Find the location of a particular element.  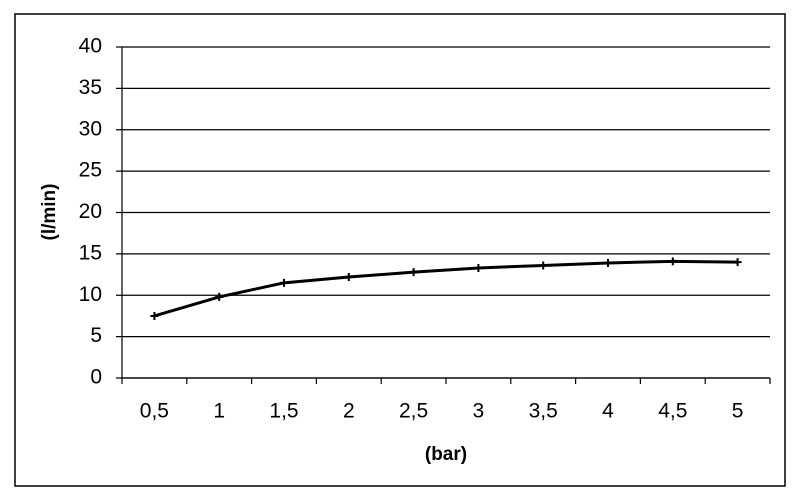

y-tick-label: 5 is located at coordinates (96, 335).